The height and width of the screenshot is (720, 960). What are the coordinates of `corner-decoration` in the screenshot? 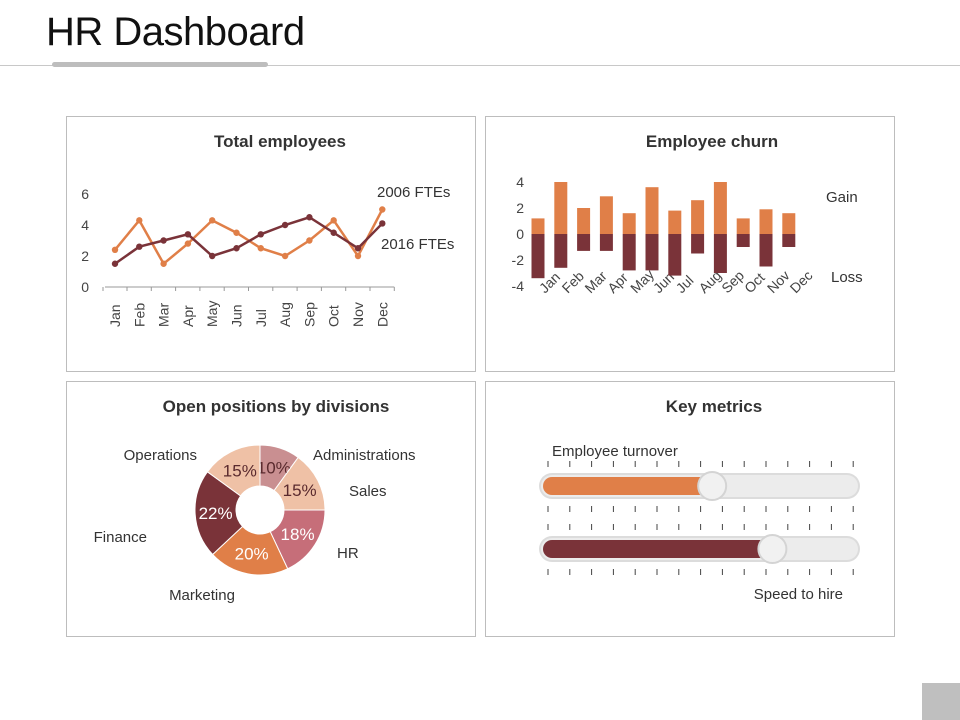 It's located at (941, 701).